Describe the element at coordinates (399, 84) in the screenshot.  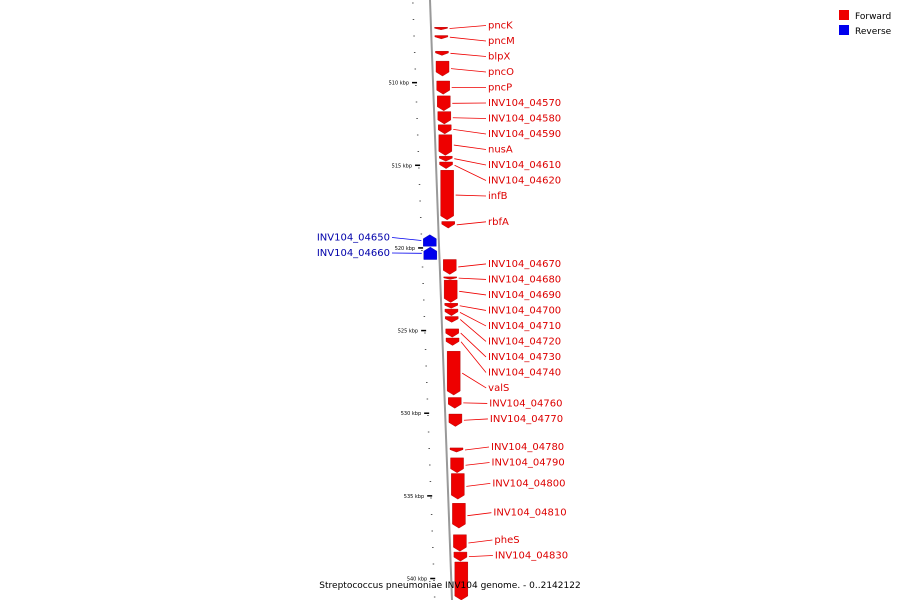
I see `scale-tick-label: 510 kbp` at that location.